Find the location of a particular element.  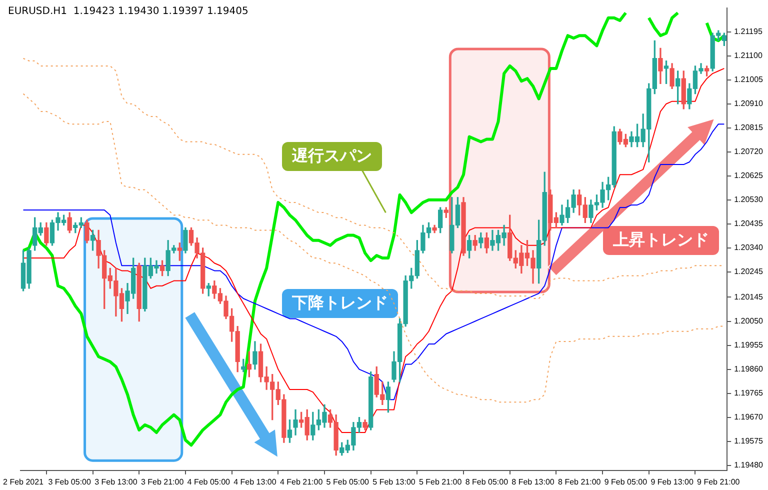

y-tick-label: 1.21195 is located at coordinates (748, 31).